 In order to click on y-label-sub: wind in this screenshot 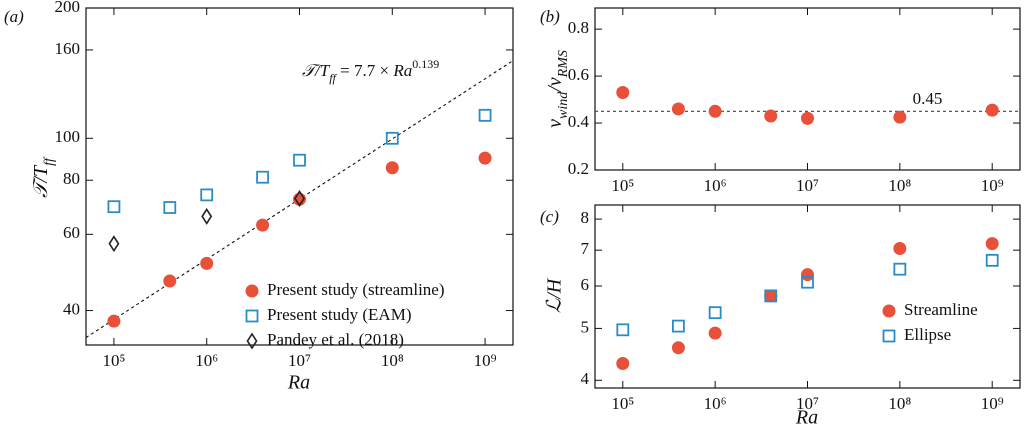, I will do `click(563, 105)`.